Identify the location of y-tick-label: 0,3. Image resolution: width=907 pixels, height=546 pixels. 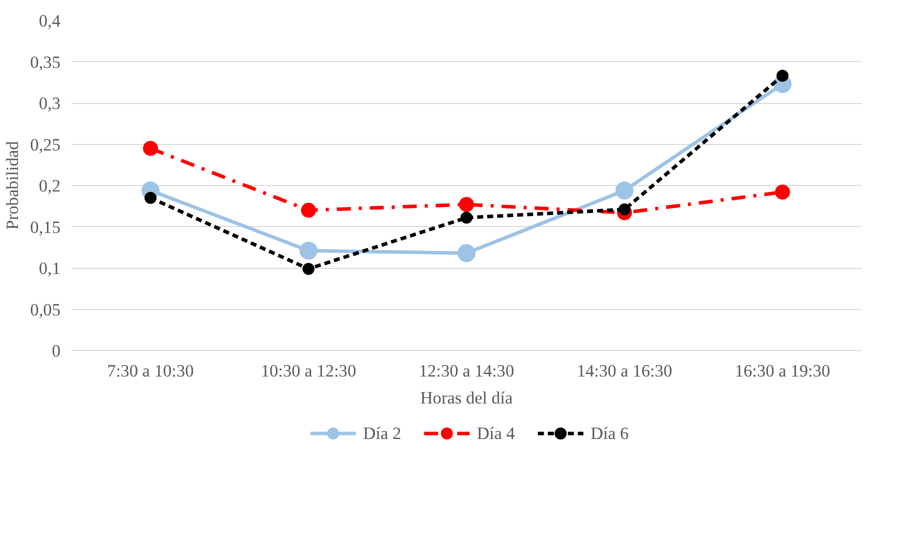
(49, 103).